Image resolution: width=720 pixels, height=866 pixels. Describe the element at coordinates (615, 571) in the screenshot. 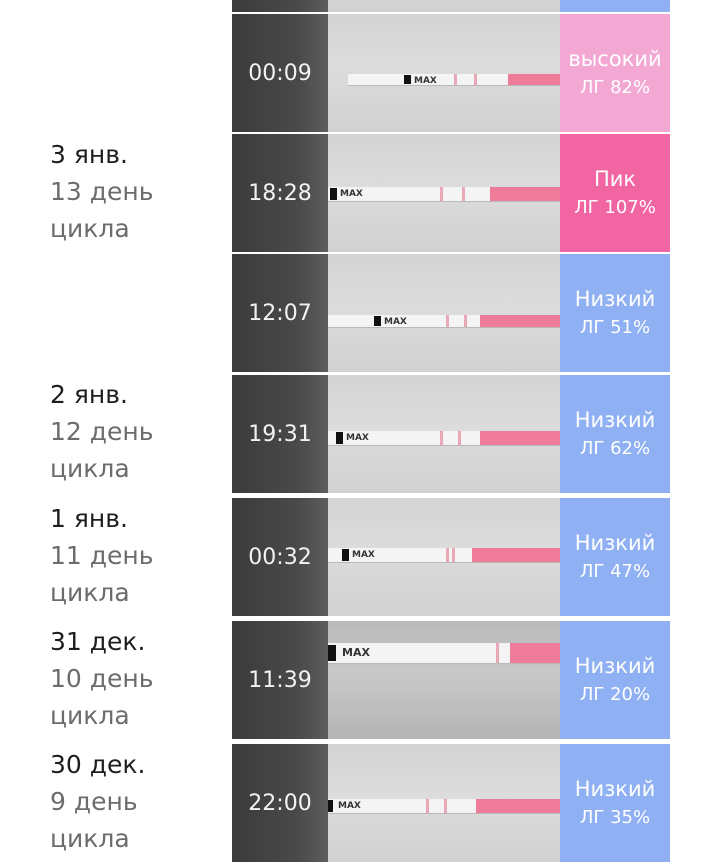

I see `lh-percent: ЛГ 47%` at that location.